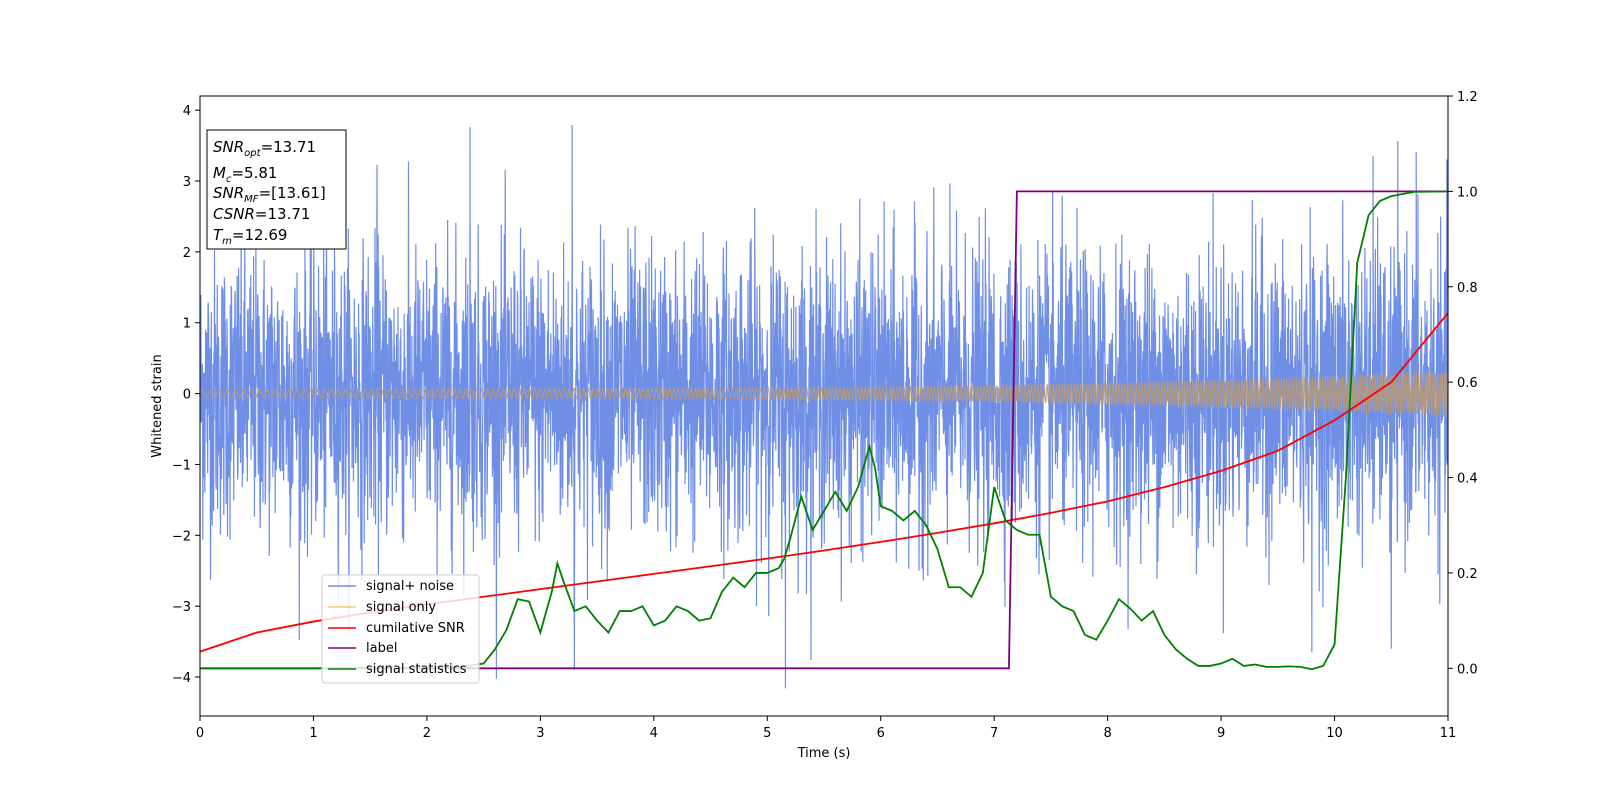 This screenshot has width=1600, height=800. Describe the element at coordinates (200, 733) in the screenshot. I see `x-tick-label: 0` at that location.